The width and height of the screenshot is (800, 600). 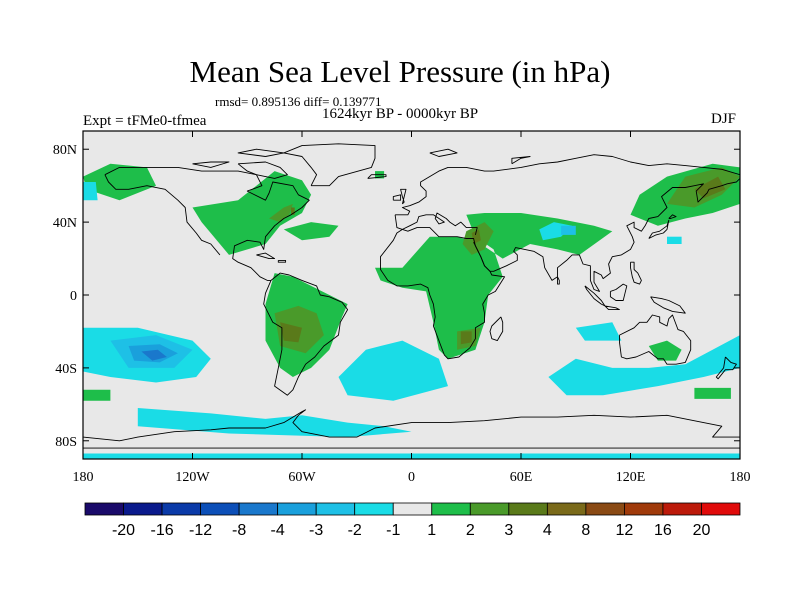 I want to click on x-tick-label-0: 180, so click(x=83, y=477).